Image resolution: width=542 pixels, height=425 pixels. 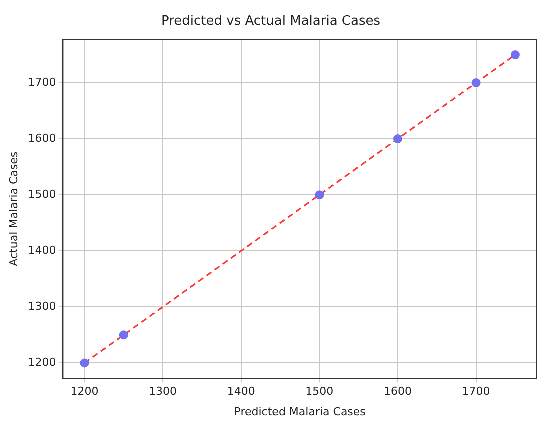 What do you see at coordinates (398, 391) in the screenshot?
I see `x-tick-label: 1600` at bounding box center [398, 391].